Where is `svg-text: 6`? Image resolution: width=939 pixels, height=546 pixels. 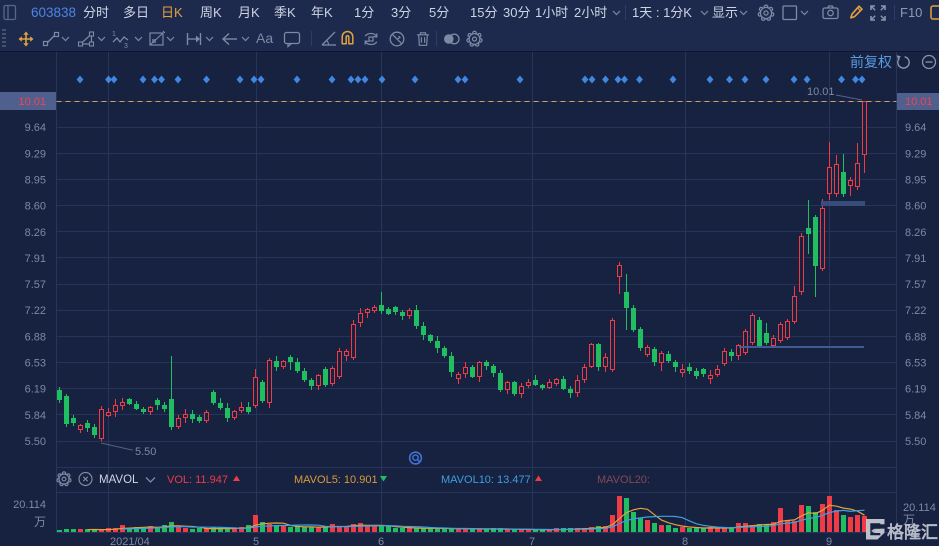 svg-text: 6 is located at coordinates (381, 541).